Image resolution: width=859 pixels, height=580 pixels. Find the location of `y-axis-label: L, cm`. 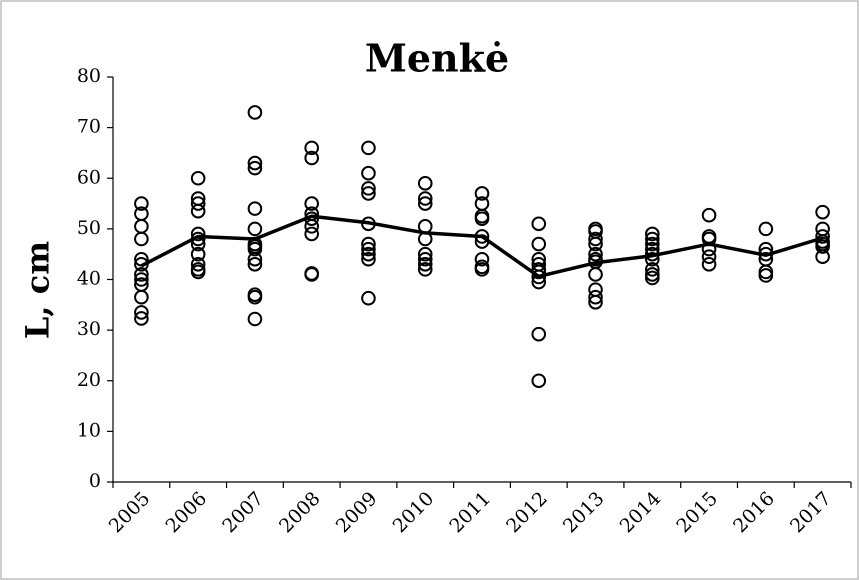

y-axis-label: L, cm is located at coordinates (38, 290).